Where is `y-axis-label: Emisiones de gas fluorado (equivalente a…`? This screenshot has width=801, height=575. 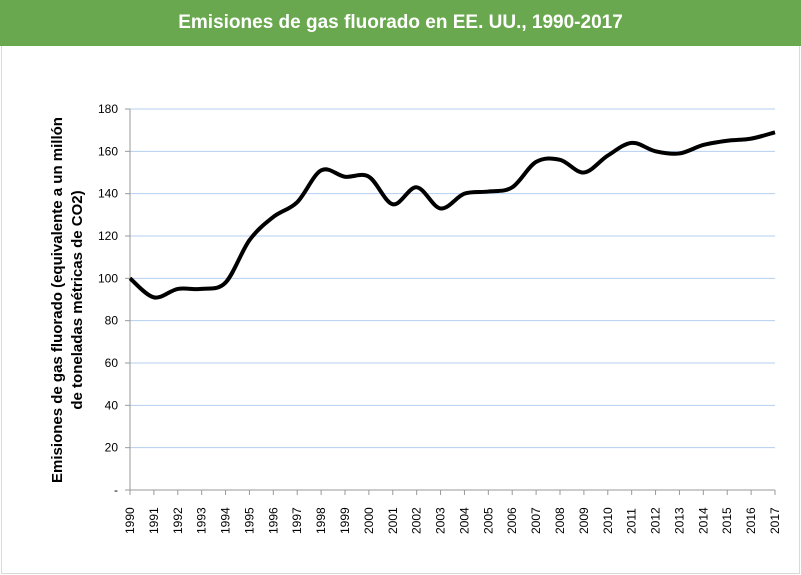 y-axis-label: Emisiones de gas fluorado (equivalente a… is located at coordinates (67, 300).